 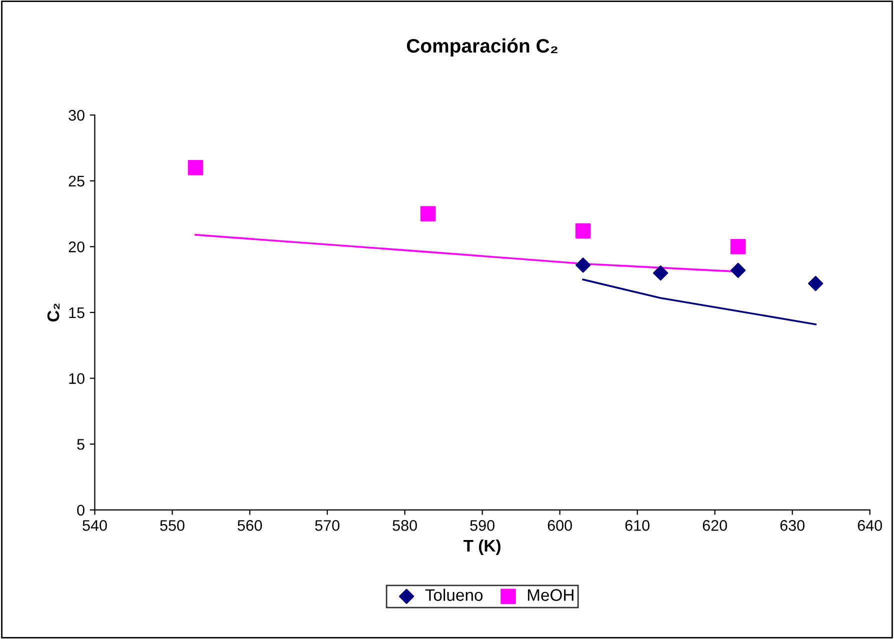 What do you see at coordinates (792, 525) in the screenshot?
I see `x-tick-label: 630` at bounding box center [792, 525].